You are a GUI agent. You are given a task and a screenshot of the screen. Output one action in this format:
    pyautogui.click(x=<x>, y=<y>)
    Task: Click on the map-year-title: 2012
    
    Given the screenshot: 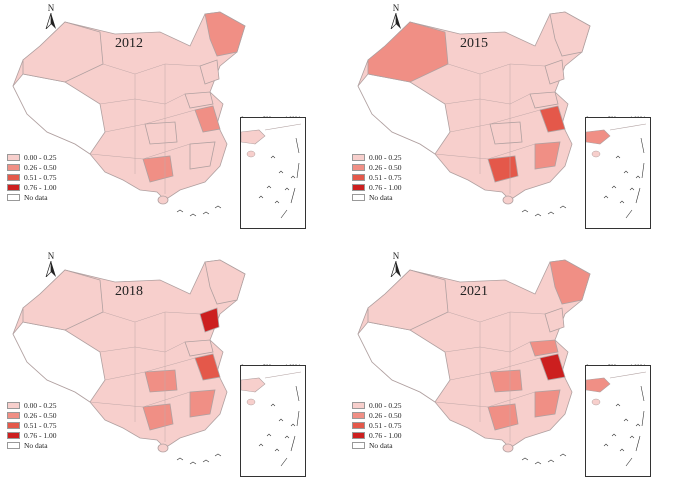 What is the action you would take?
    pyautogui.click(x=129, y=43)
    